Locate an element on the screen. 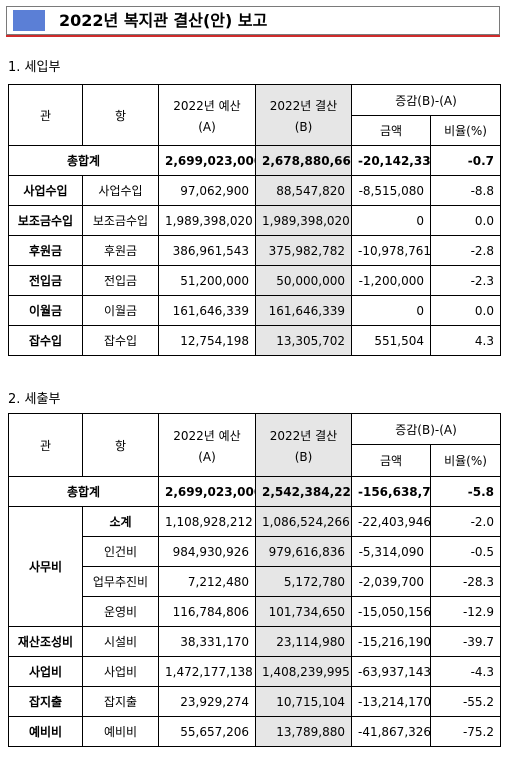 The width and height of the screenshot is (505, 757). cell-amount: 551,504 is located at coordinates (391, 340).